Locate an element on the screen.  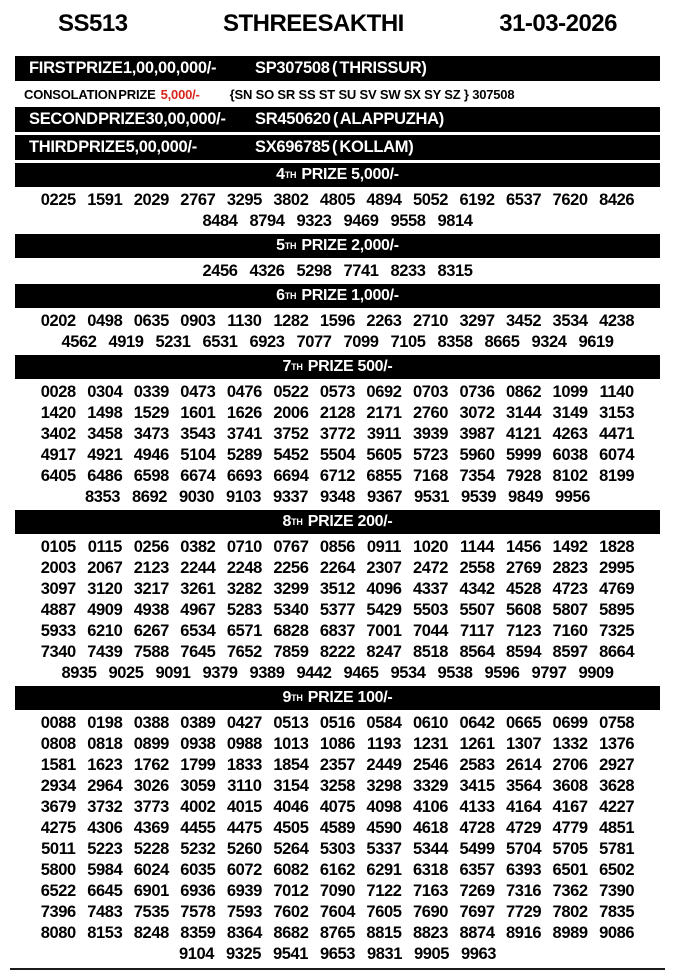
winning-number: 7535 is located at coordinates (151, 912).